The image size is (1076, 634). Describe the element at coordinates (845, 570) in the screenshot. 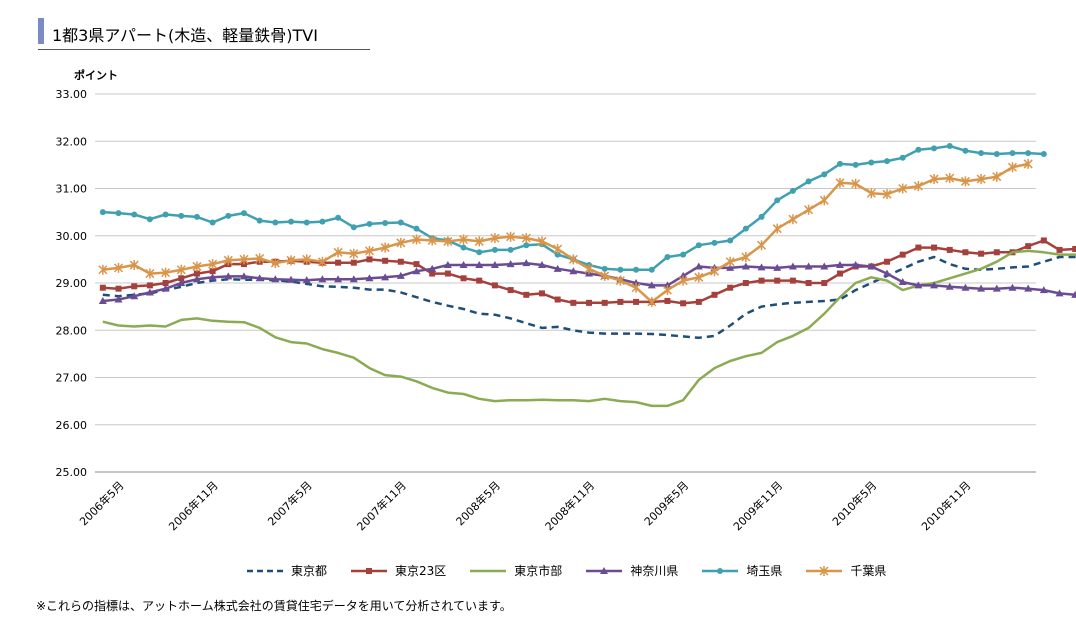

I see `legend-item: 千葉県` at that location.